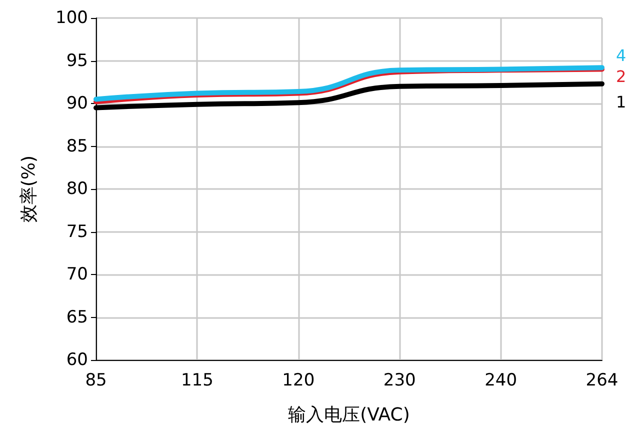 The image size is (640, 437). I want to click on series-label: 1, so click(621, 102).